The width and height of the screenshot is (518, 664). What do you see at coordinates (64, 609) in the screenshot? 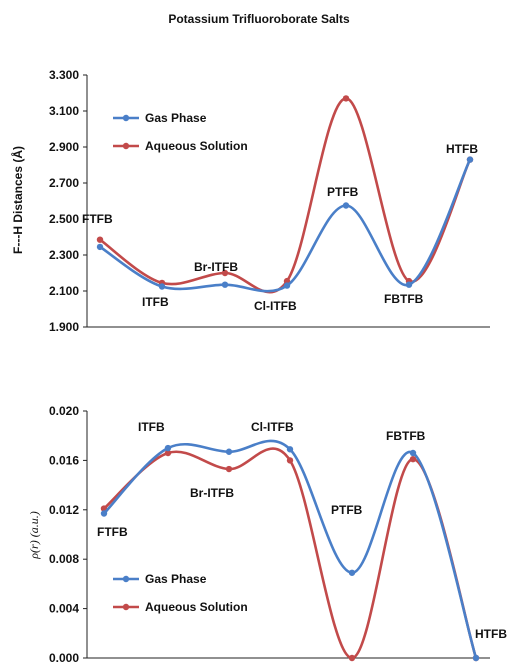
I see `y-tick-label: 0.004` at bounding box center [64, 609].